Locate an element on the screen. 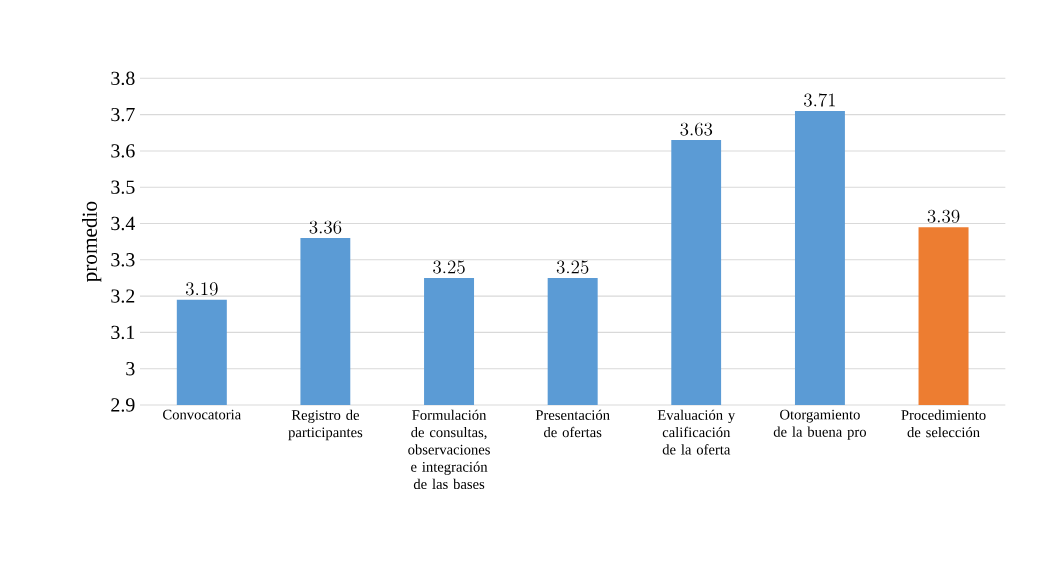  y-tick-label: 3.3 is located at coordinates (123, 260).